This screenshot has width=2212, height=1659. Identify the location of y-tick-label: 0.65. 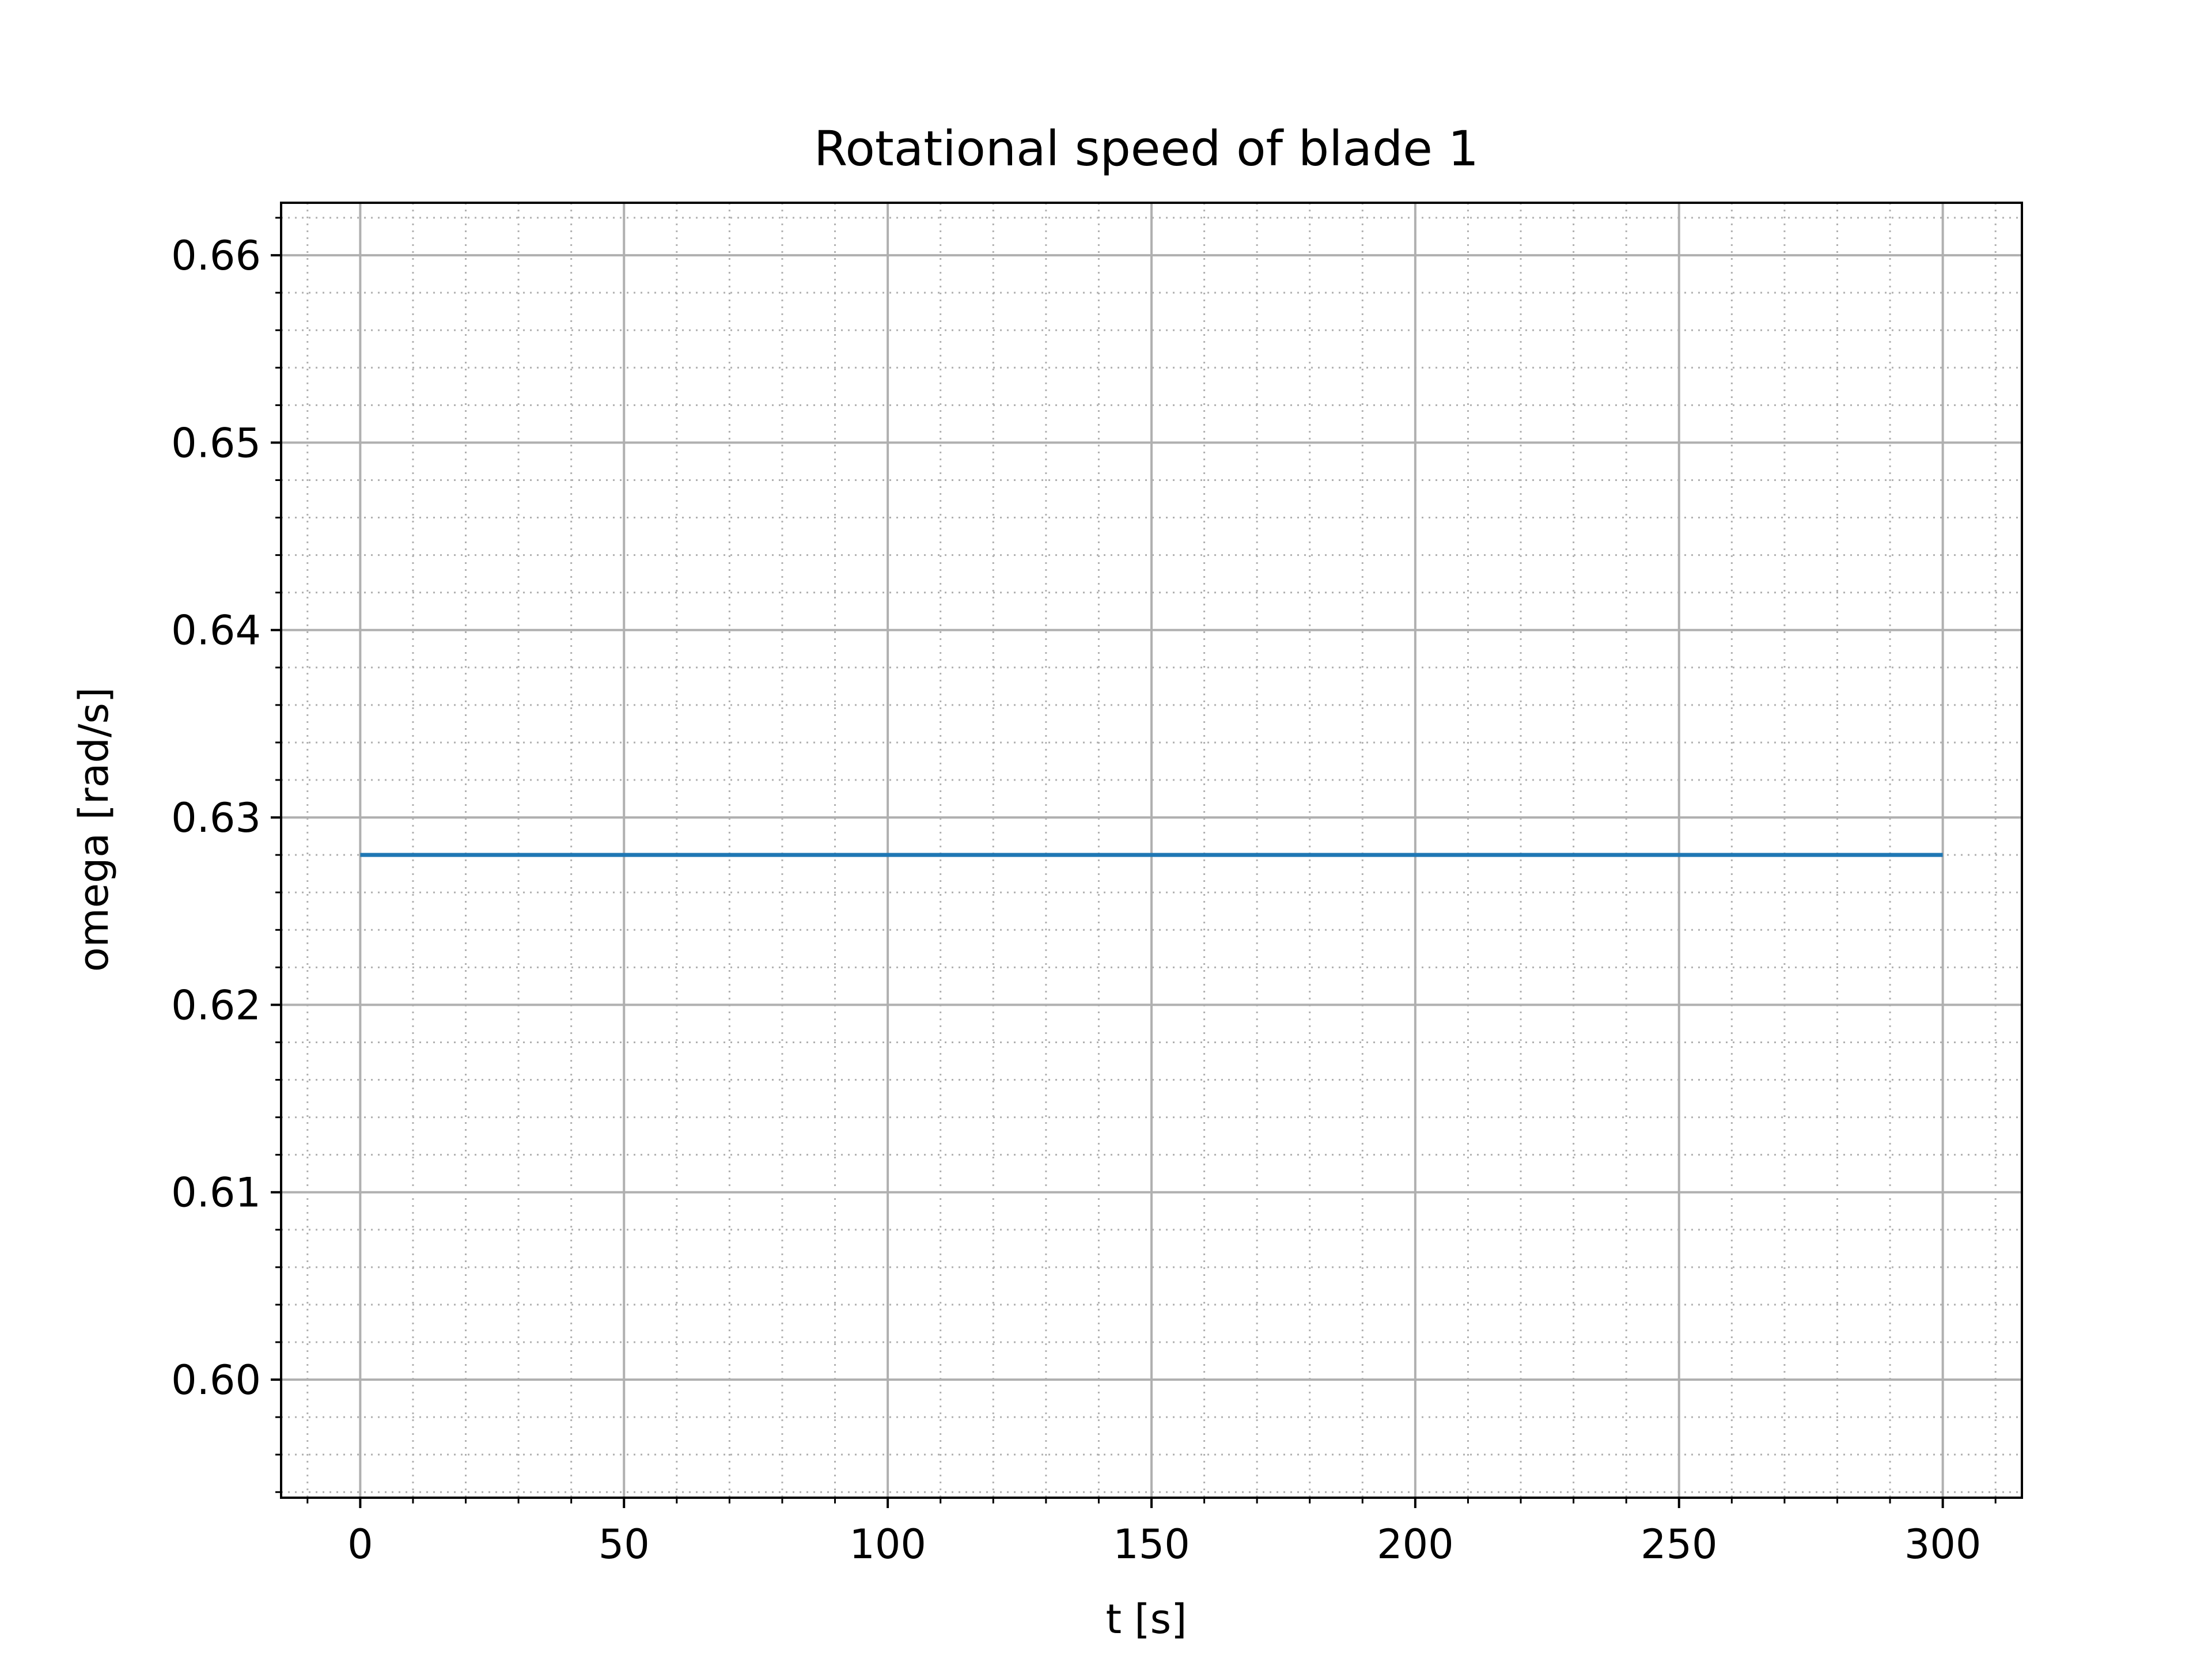
(216, 443).